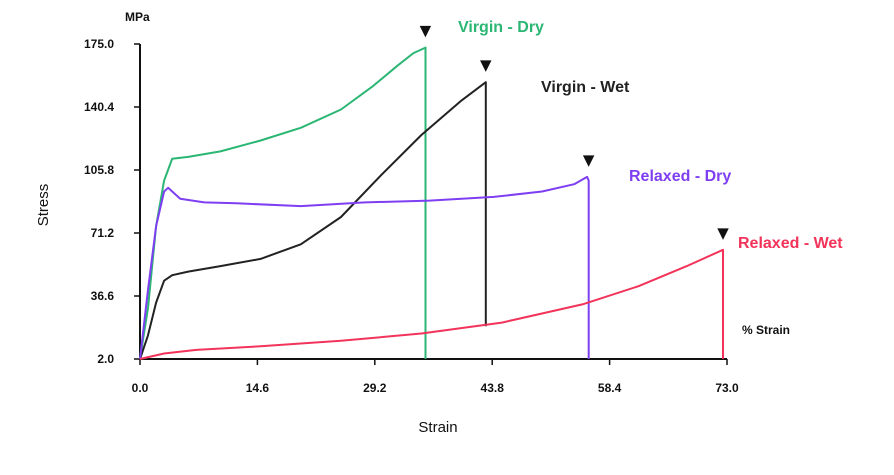  What do you see at coordinates (103, 296) in the screenshot?
I see `y-tick-label: 36.6` at bounding box center [103, 296].